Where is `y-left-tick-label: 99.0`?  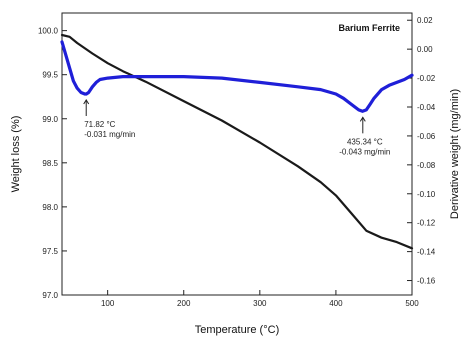 y-left-tick-label: 99.0 is located at coordinates (50, 119).